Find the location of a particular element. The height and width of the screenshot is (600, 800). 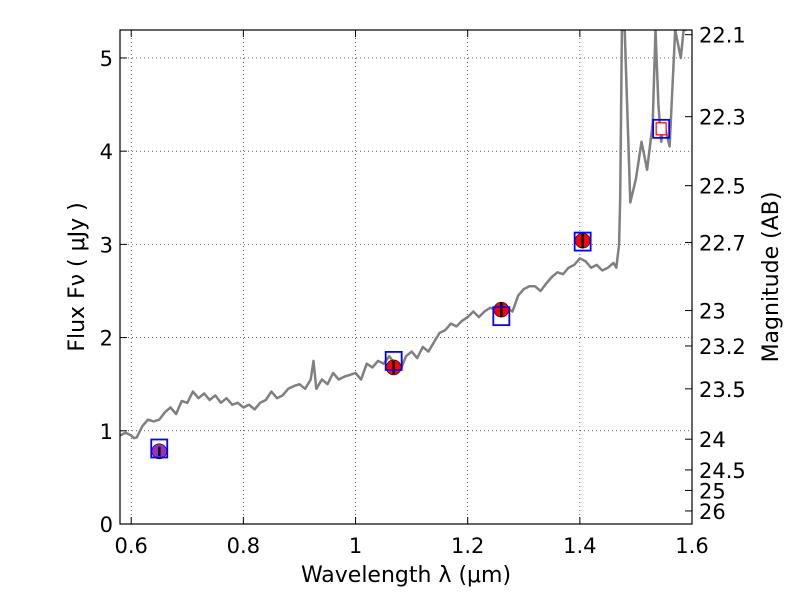

x-tick-label: 1.6 is located at coordinates (691, 546).